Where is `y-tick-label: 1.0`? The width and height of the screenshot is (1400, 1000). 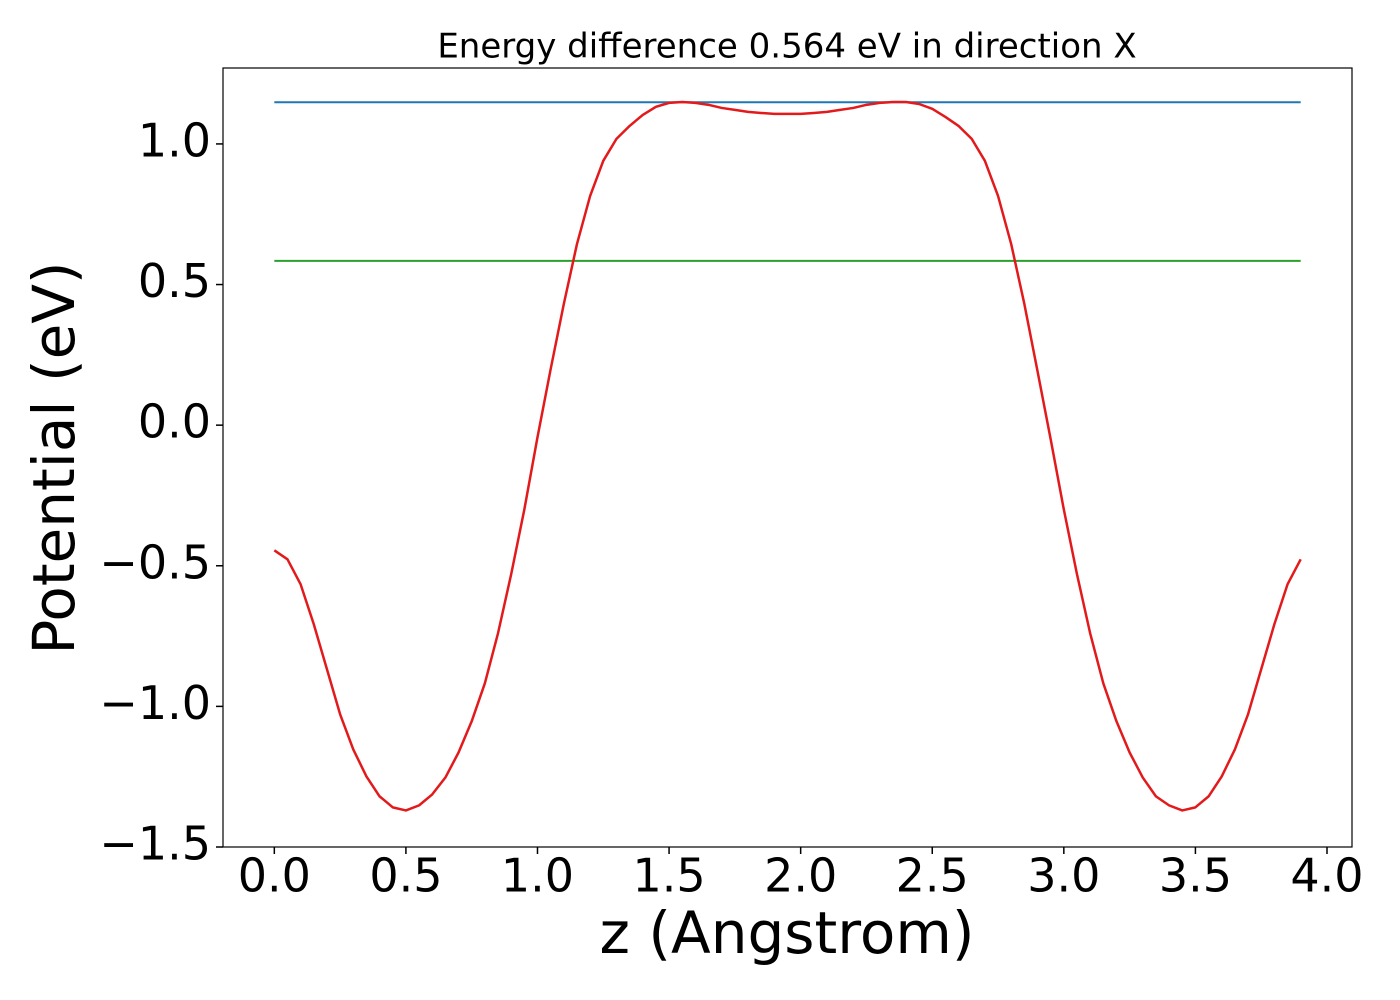 y-tick-label: 1.0 is located at coordinates (174, 140).